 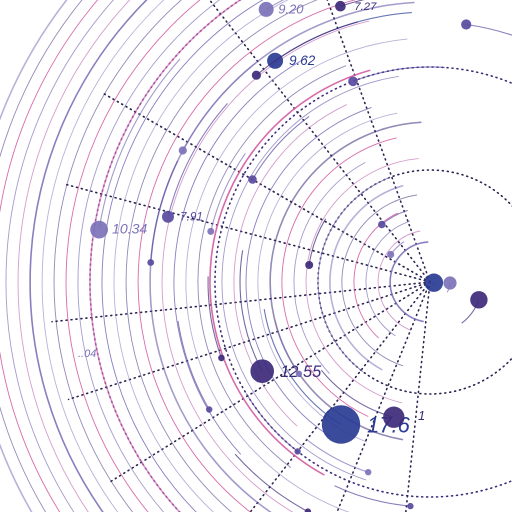 I want to click on data-label: 9.62, so click(x=302, y=60).